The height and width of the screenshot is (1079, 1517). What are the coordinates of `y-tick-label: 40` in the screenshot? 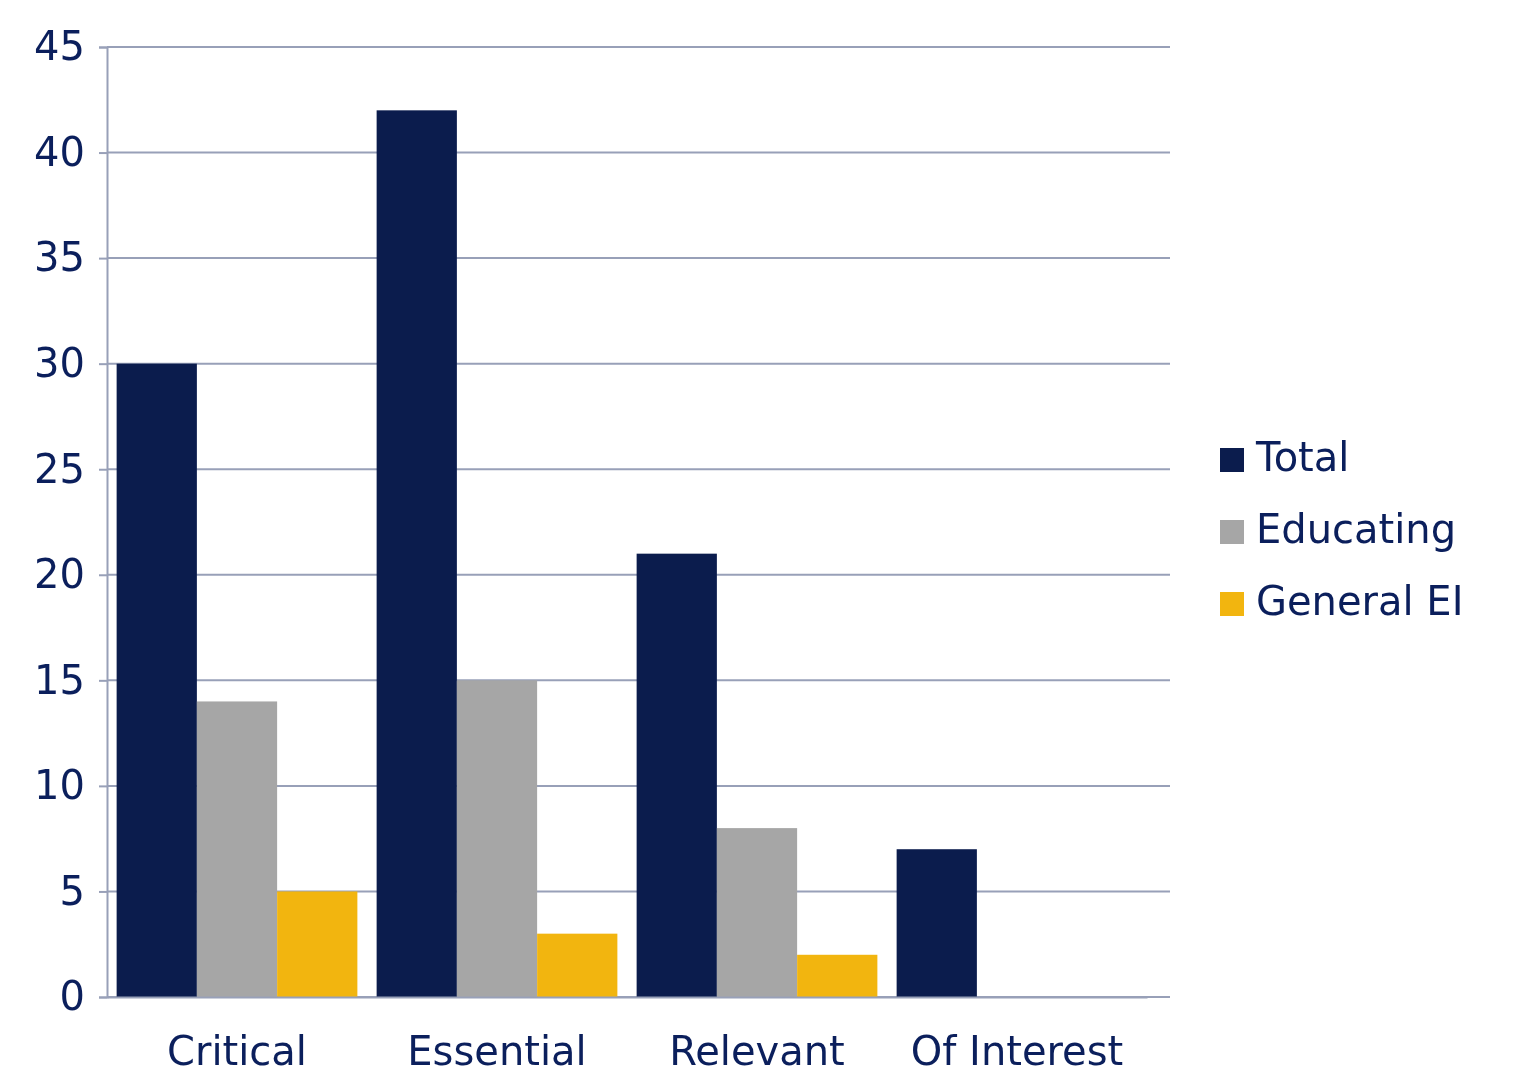 It's located at (59, 151).